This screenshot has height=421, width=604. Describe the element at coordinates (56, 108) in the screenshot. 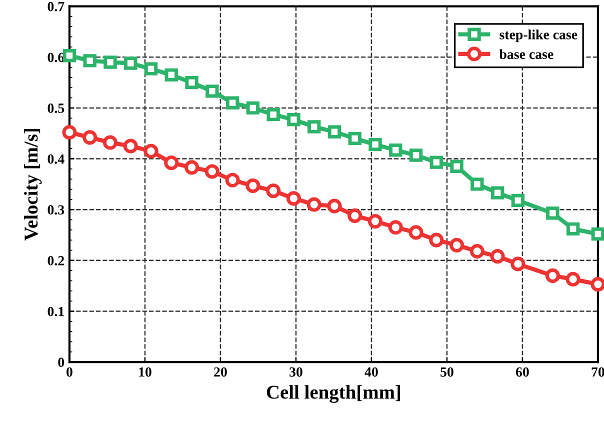

I see `y-tick-label: 0.5` at that location.